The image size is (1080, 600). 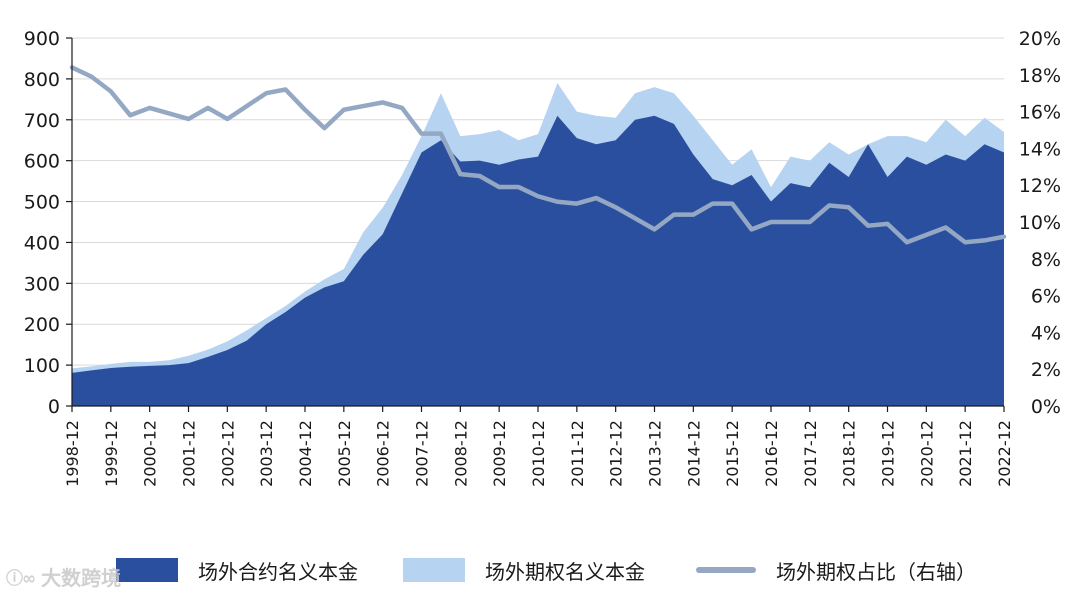 What do you see at coordinates (732, 453) in the screenshot?
I see `x-tick-label: 2015-12` at bounding box center [732, 453].